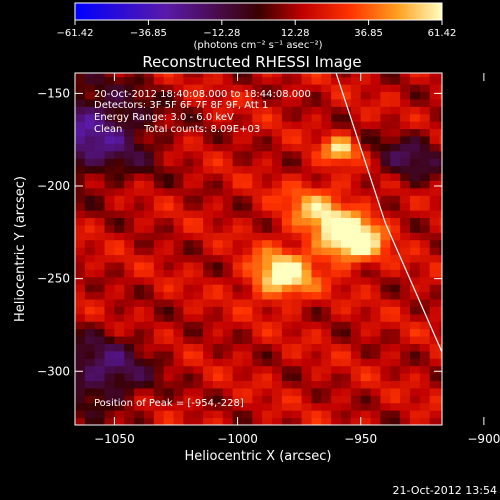 The height and width of the screenshot is (500, 500). What do you see at coordinates (53, 186) in the screenshot?
I see `y-tick-label: −200` at bounding box center [53, 186].